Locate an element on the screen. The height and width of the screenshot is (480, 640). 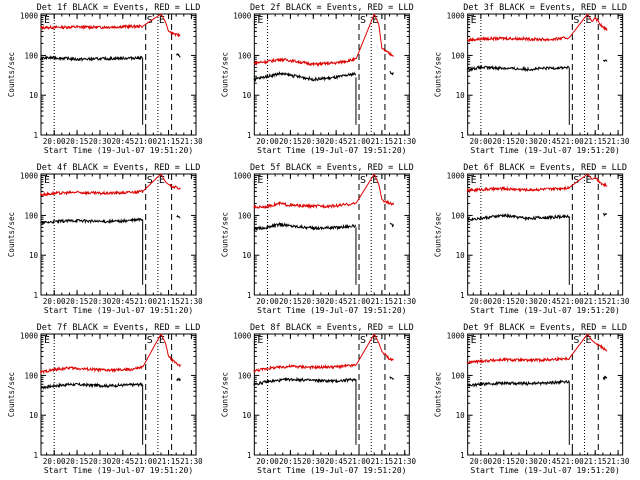
plot-title: Det 5f BLACK = Events, RED = LLD is located at coordinates (332, 168).